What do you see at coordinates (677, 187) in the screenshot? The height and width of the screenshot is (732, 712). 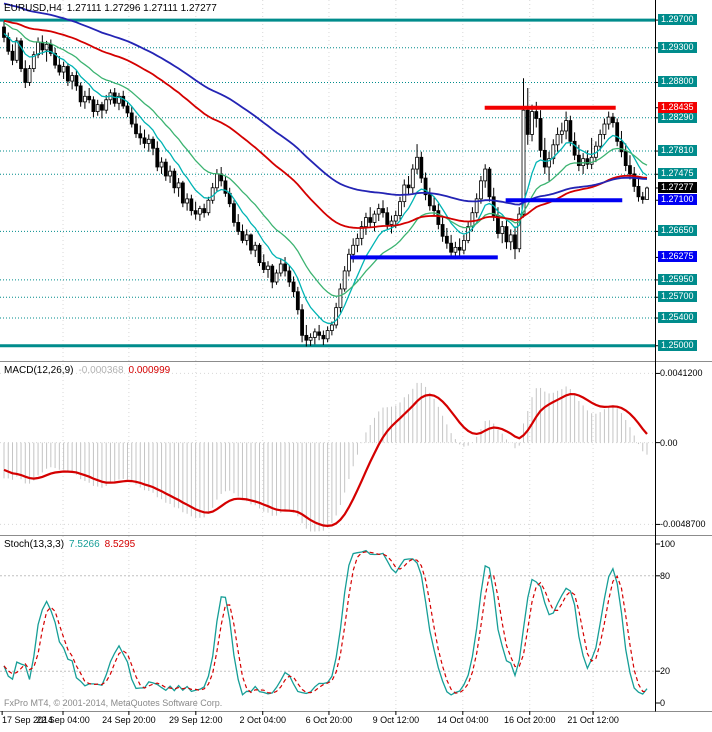 I see `price-axis-label: 1.27277` at bounding box center [677, 187].